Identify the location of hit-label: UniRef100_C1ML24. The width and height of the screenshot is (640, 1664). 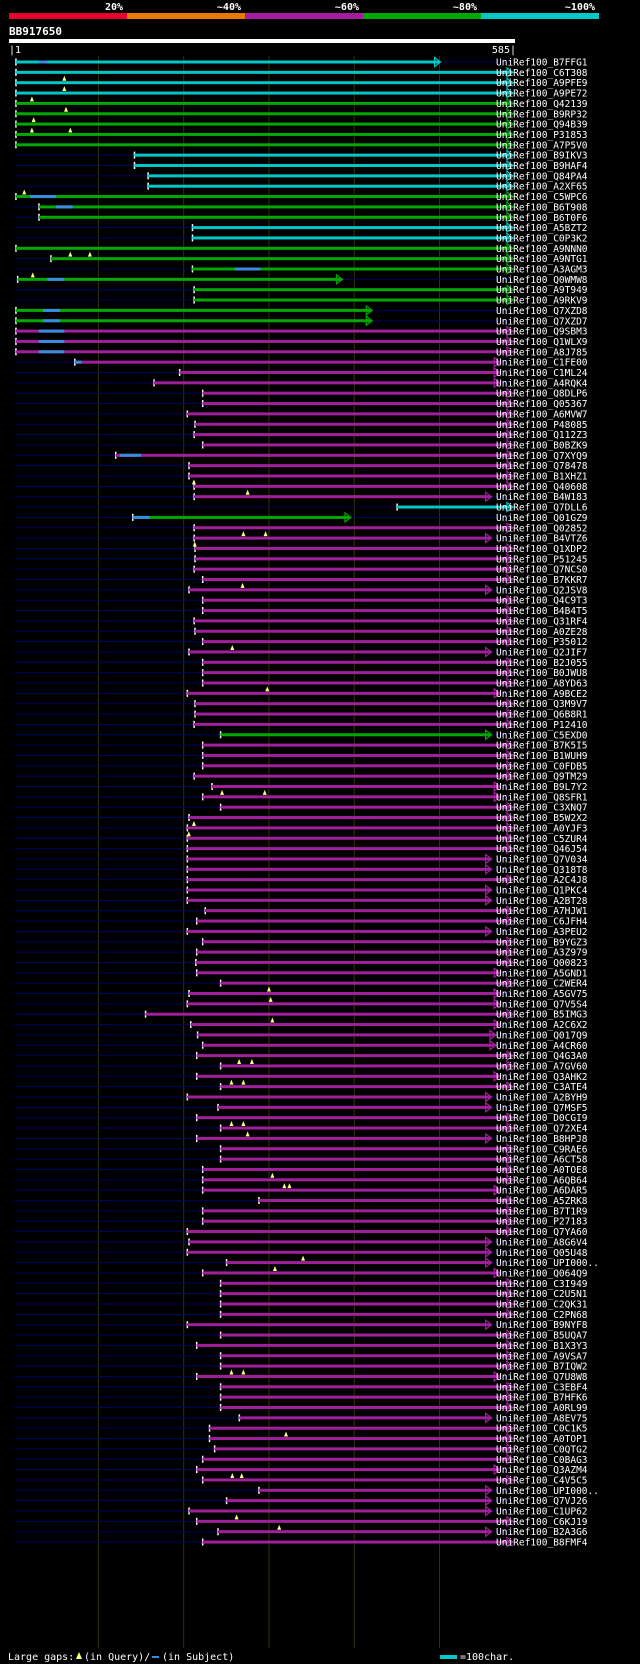
(542, 373).